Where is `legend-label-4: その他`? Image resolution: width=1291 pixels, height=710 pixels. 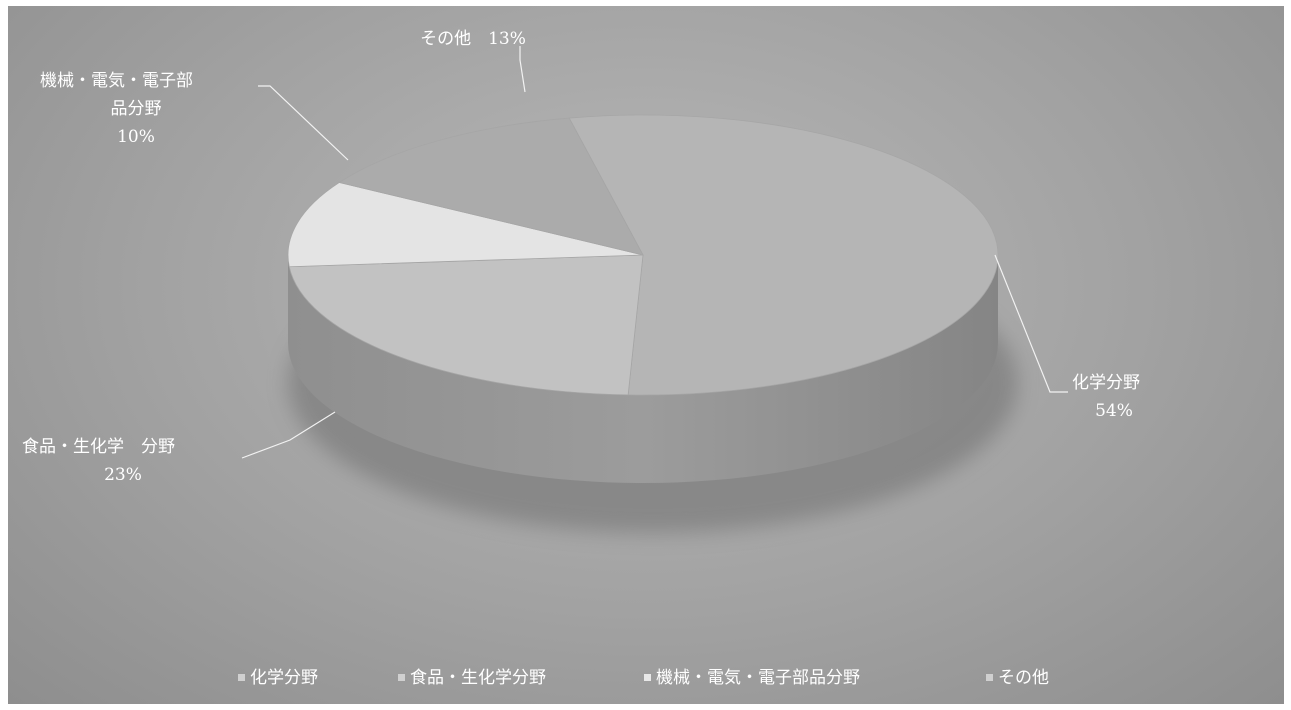
legend-label-4: その他 is located at coordinates (1023, 678).